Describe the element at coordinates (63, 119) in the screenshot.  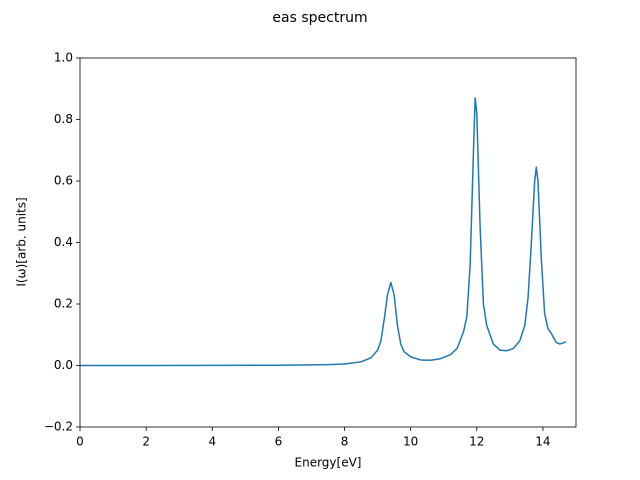
I see `y-tick-label: 0.8` at that location.